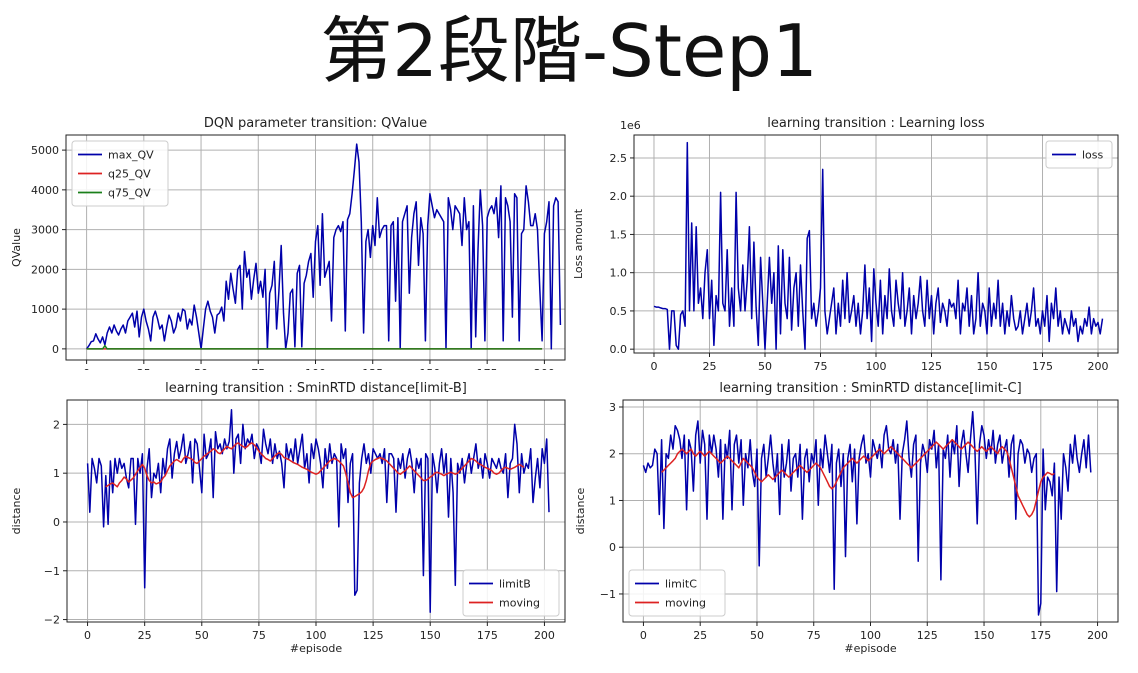 The width and height of the screenshot is (1138, 673). What do you see at coordinates (315, 123) in the screenshot?
I see `chart-title: DQN parameter transition: QValue` at bounding box center [315, 123].